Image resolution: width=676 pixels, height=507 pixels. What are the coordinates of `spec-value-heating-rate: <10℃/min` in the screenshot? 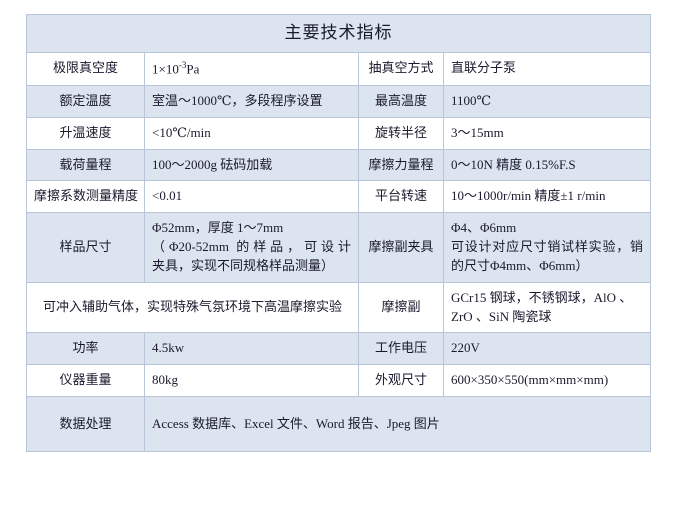 It's located at (251, 133).